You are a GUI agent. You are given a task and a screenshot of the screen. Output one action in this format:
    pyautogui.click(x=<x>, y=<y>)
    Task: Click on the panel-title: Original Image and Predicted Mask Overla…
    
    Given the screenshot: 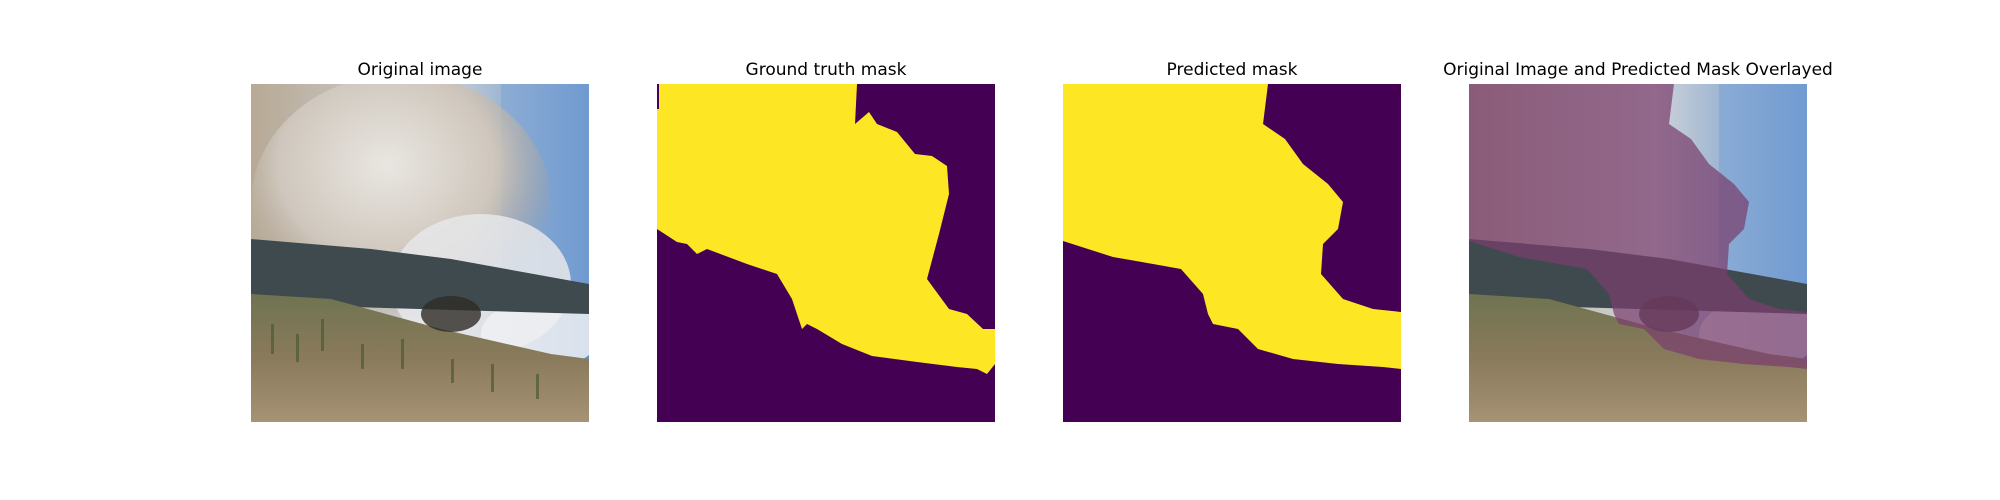 What is the action you would take?
    pyautogui.click(x=1638, y=70)
    